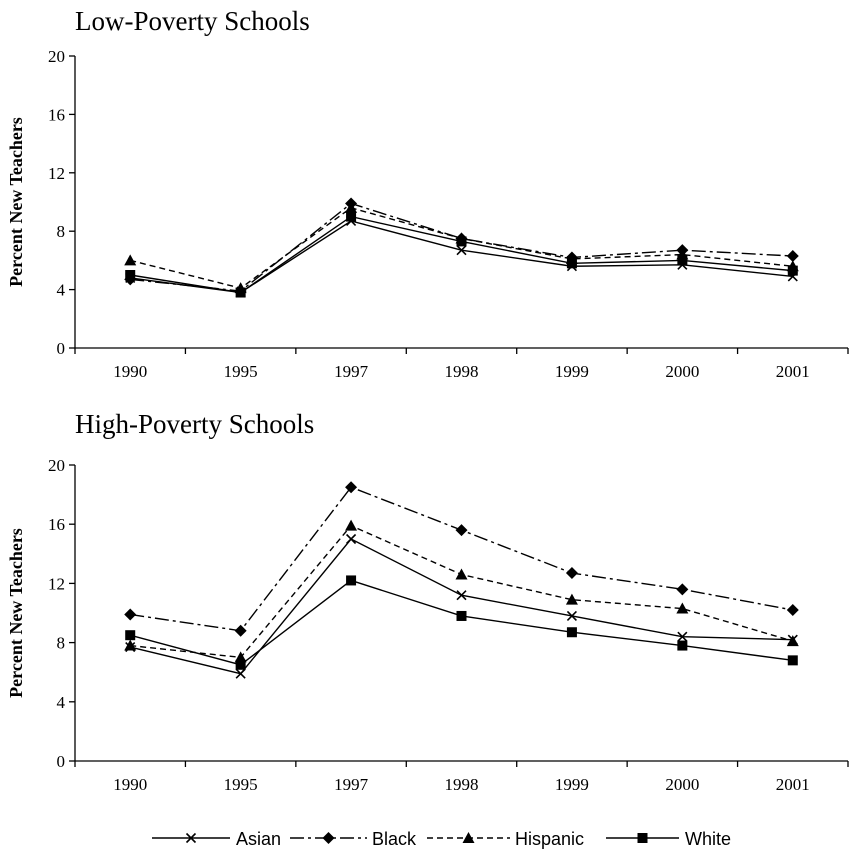  I want to click on legend-label: Hispanic, so click(549, 839).